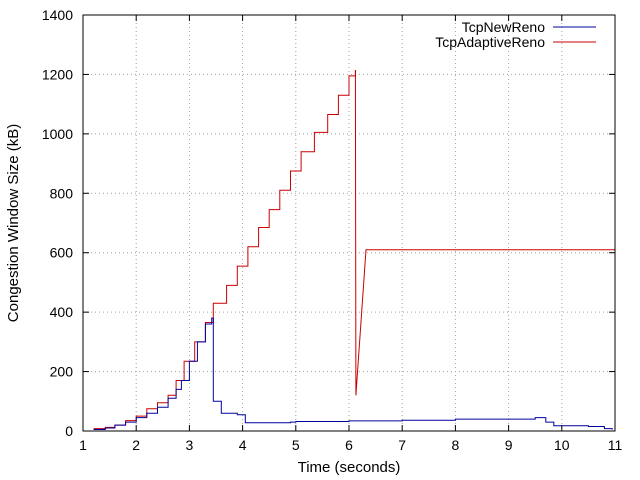 The width and height of the screenshot is (640, 480). I want to click on y-tick-label: 600, so click(62, 253).